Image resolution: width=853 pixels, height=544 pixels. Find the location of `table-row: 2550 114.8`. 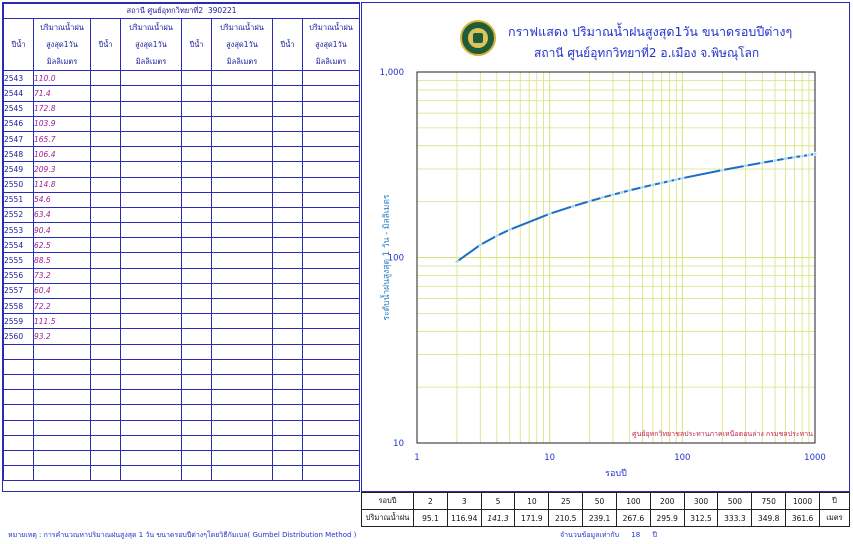

table-row: 2550 114.8 is located at coordinates (182, 184).